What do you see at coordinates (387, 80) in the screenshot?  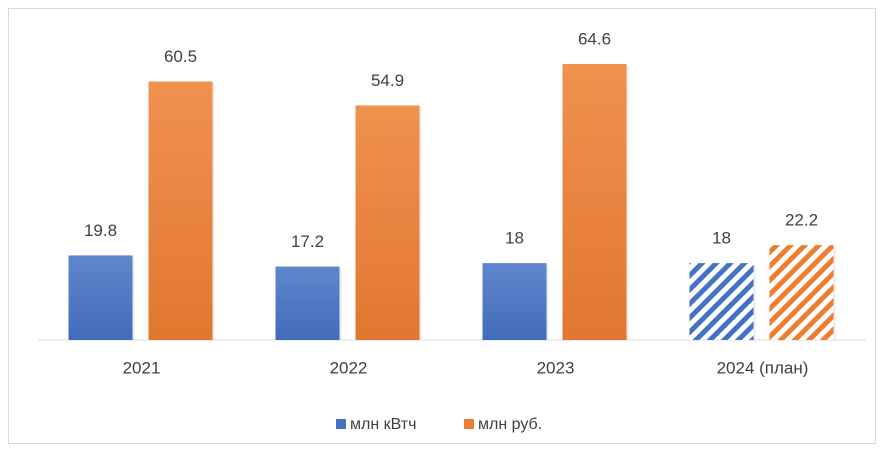 I see `data-label: 54.9` at bounding box center [387, 80].